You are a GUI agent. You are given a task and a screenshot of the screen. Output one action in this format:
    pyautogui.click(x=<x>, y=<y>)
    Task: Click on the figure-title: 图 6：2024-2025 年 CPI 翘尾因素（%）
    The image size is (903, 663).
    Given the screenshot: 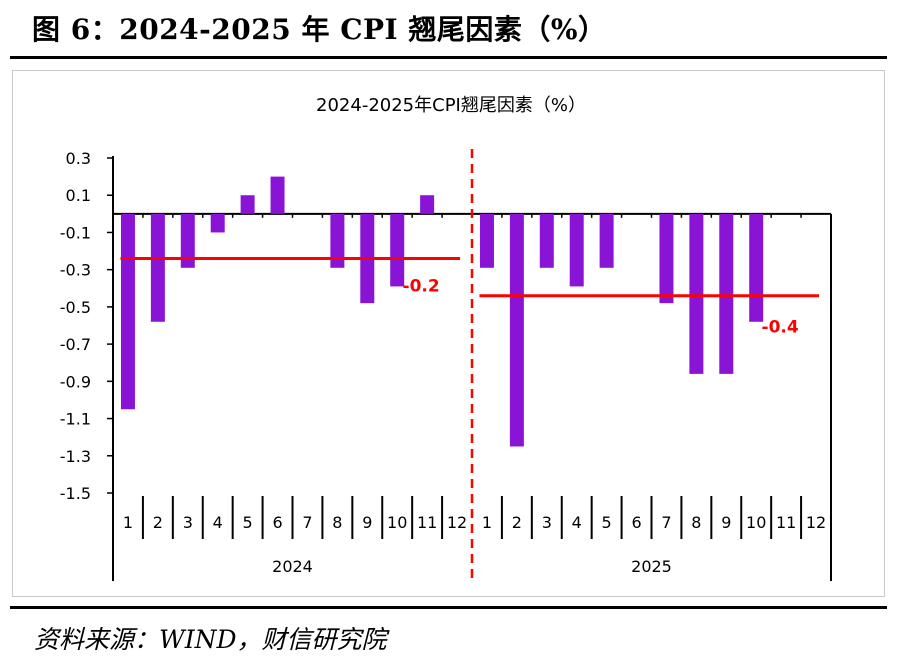 What is the action you would take?
    pyautogui.click(x=319, y=29)
    